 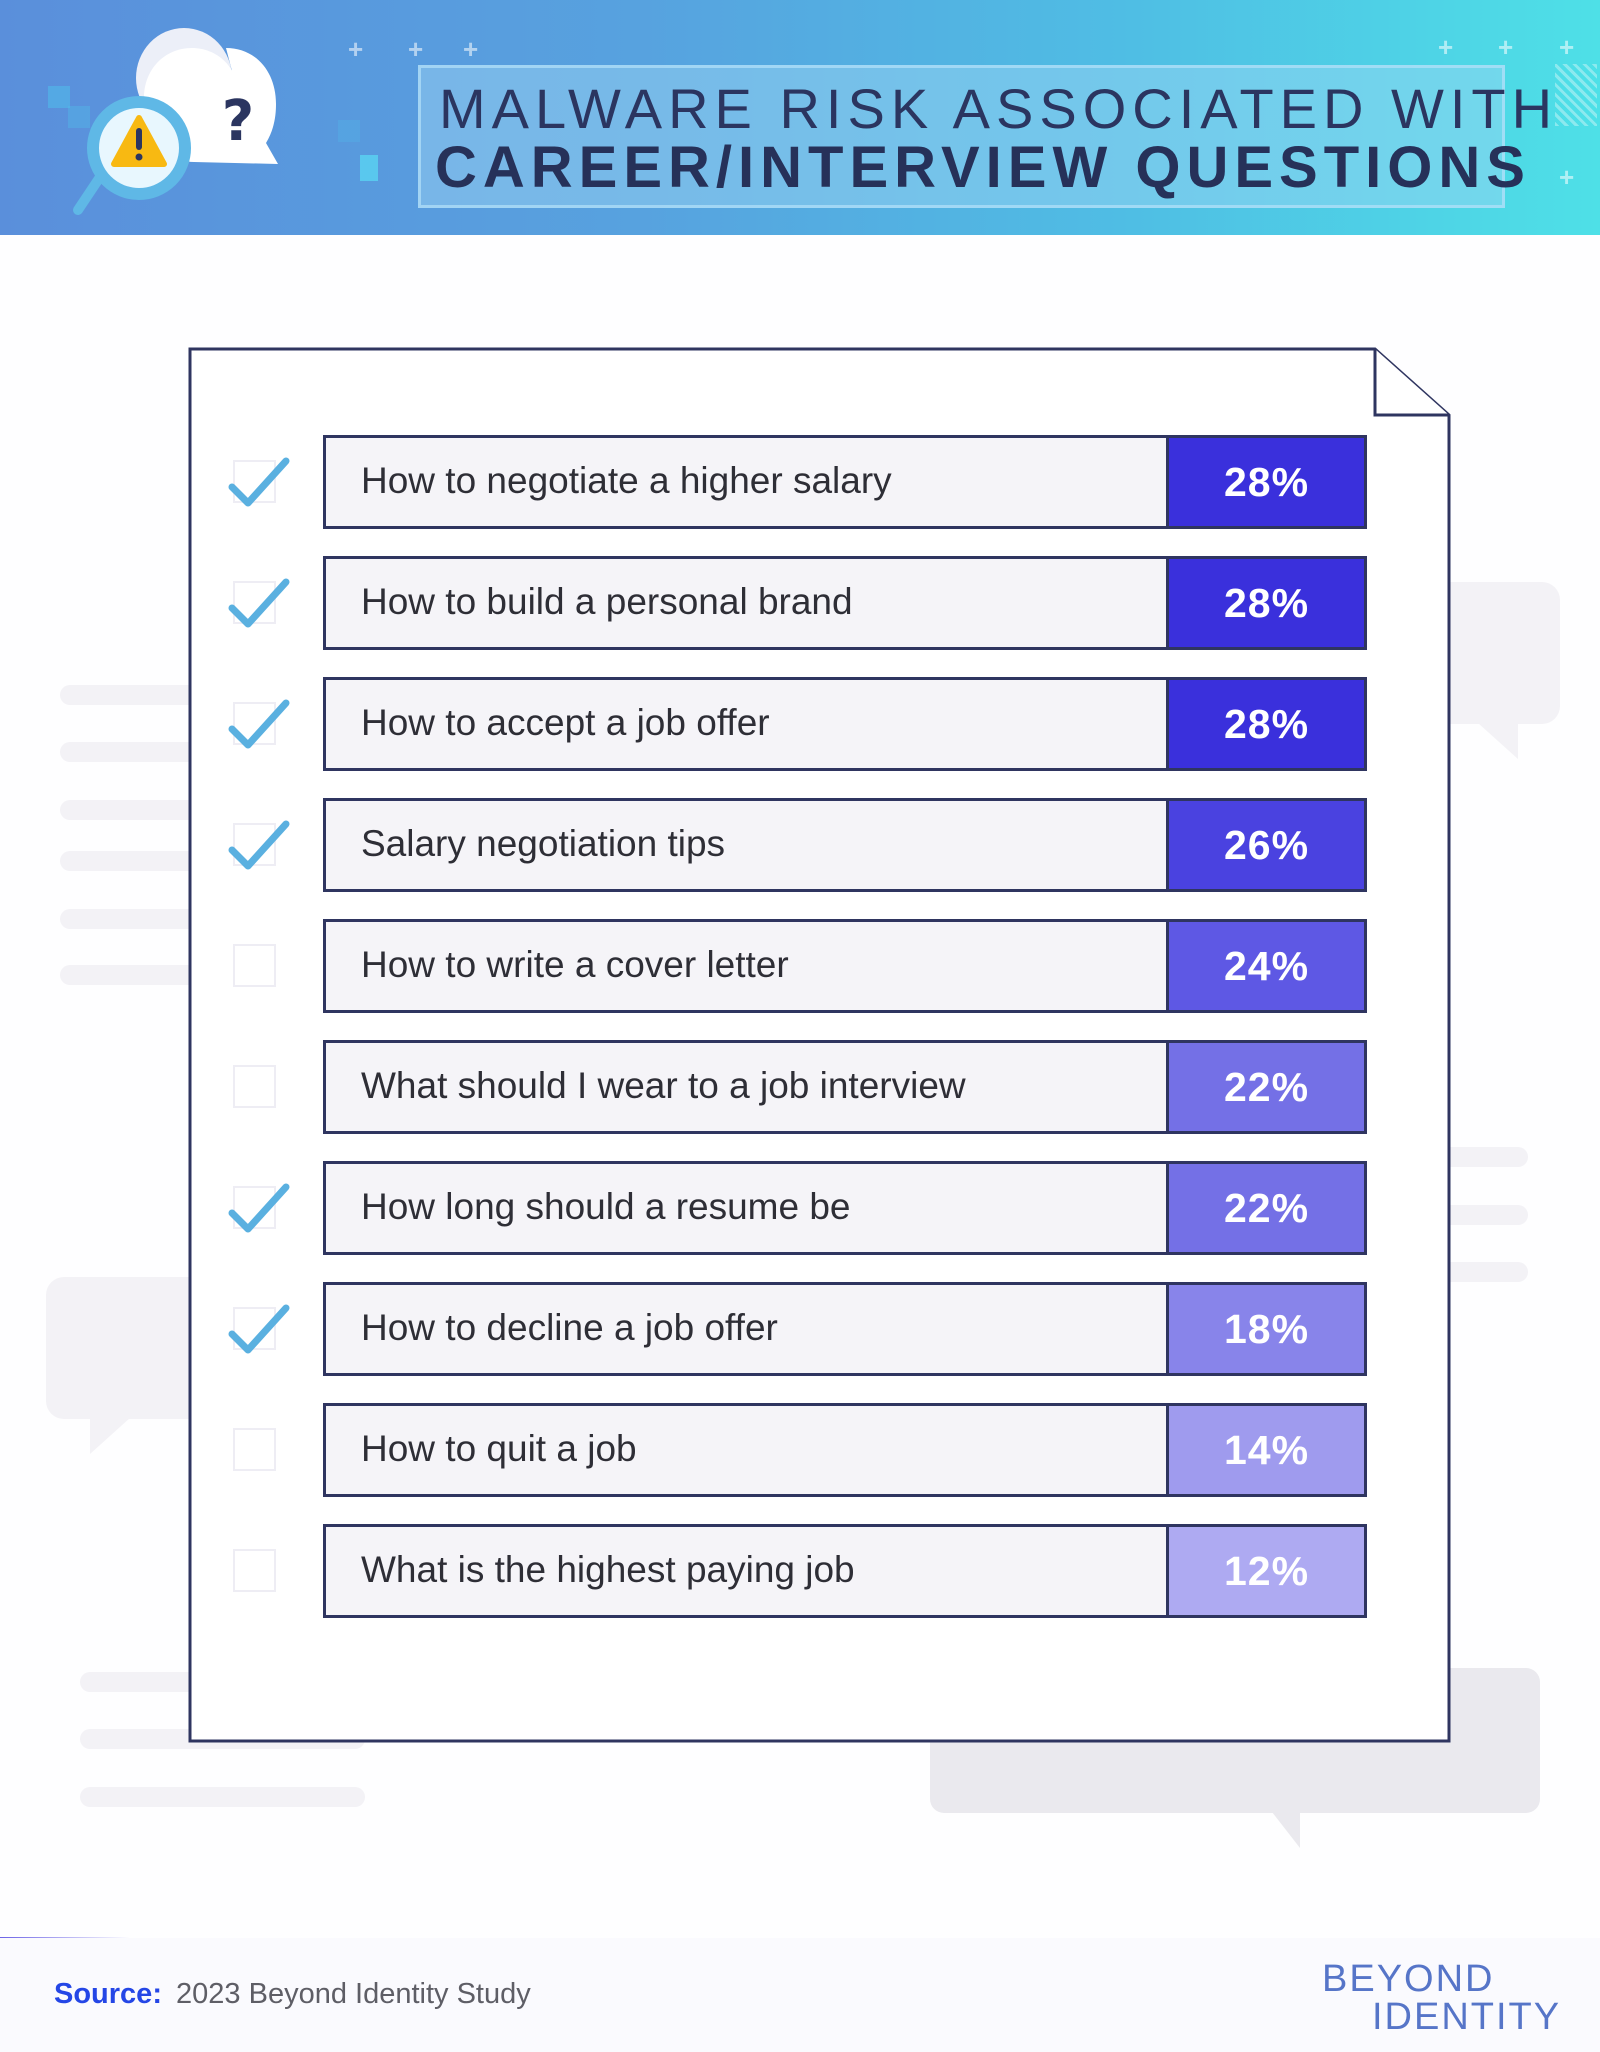 I want to click on percentage-value: 18%, so click(x=1266, y=1328).